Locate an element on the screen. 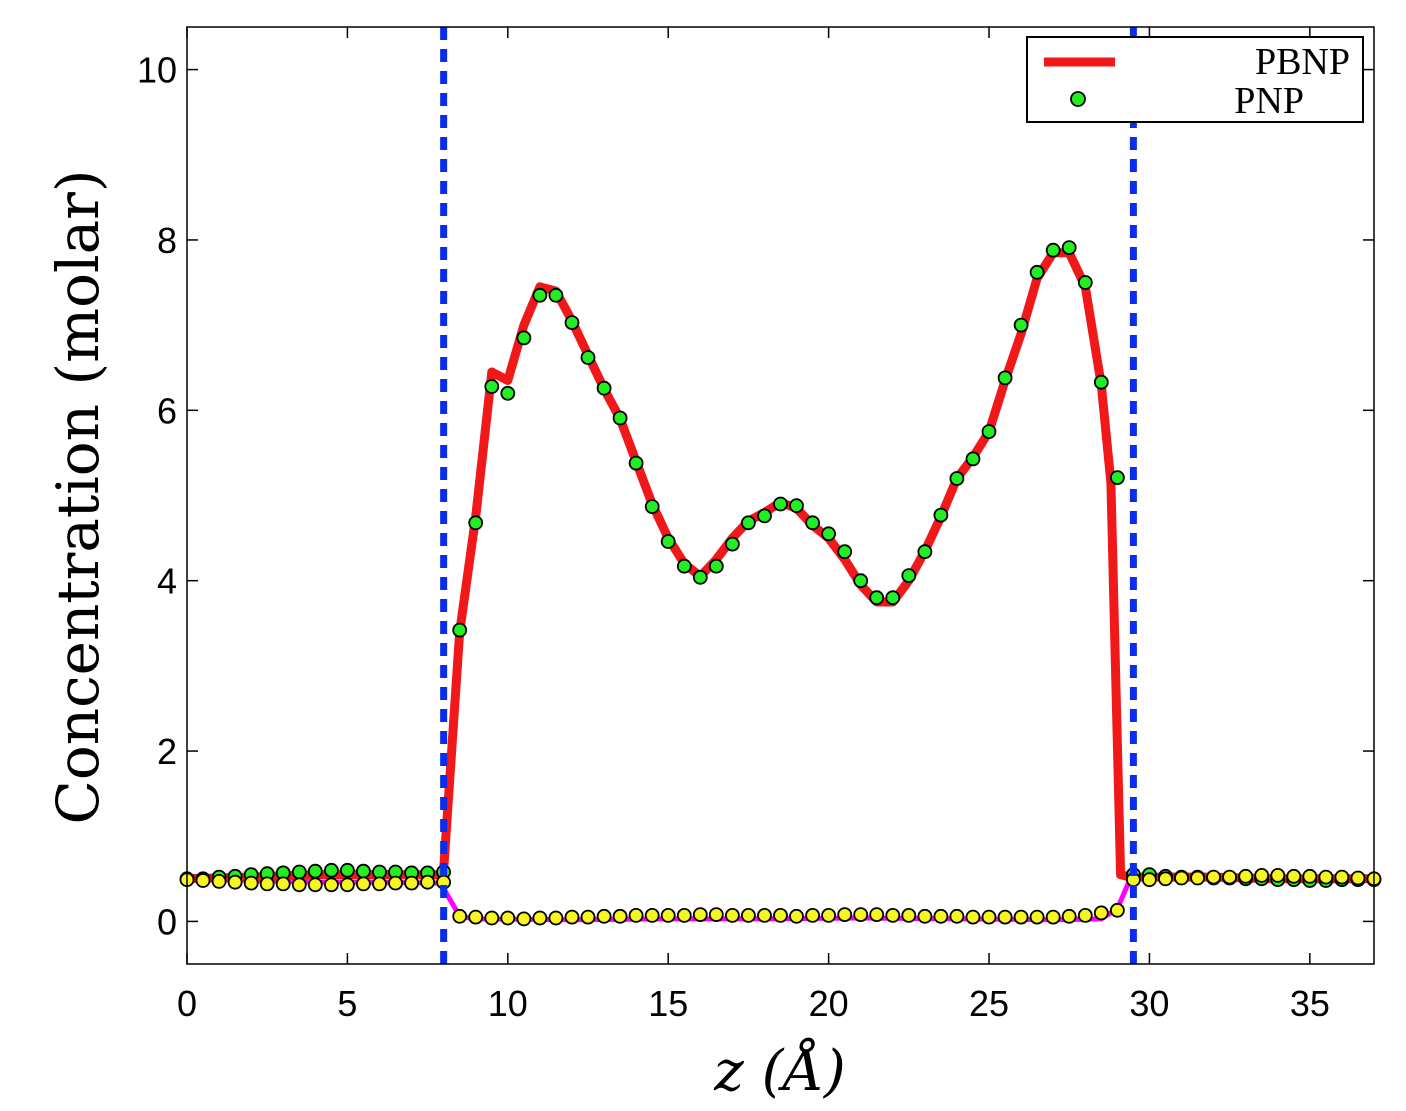 The height and width of the screenshot is (1111, 1406). x-tick-label: 5 is located at coordinates (347, 1003).